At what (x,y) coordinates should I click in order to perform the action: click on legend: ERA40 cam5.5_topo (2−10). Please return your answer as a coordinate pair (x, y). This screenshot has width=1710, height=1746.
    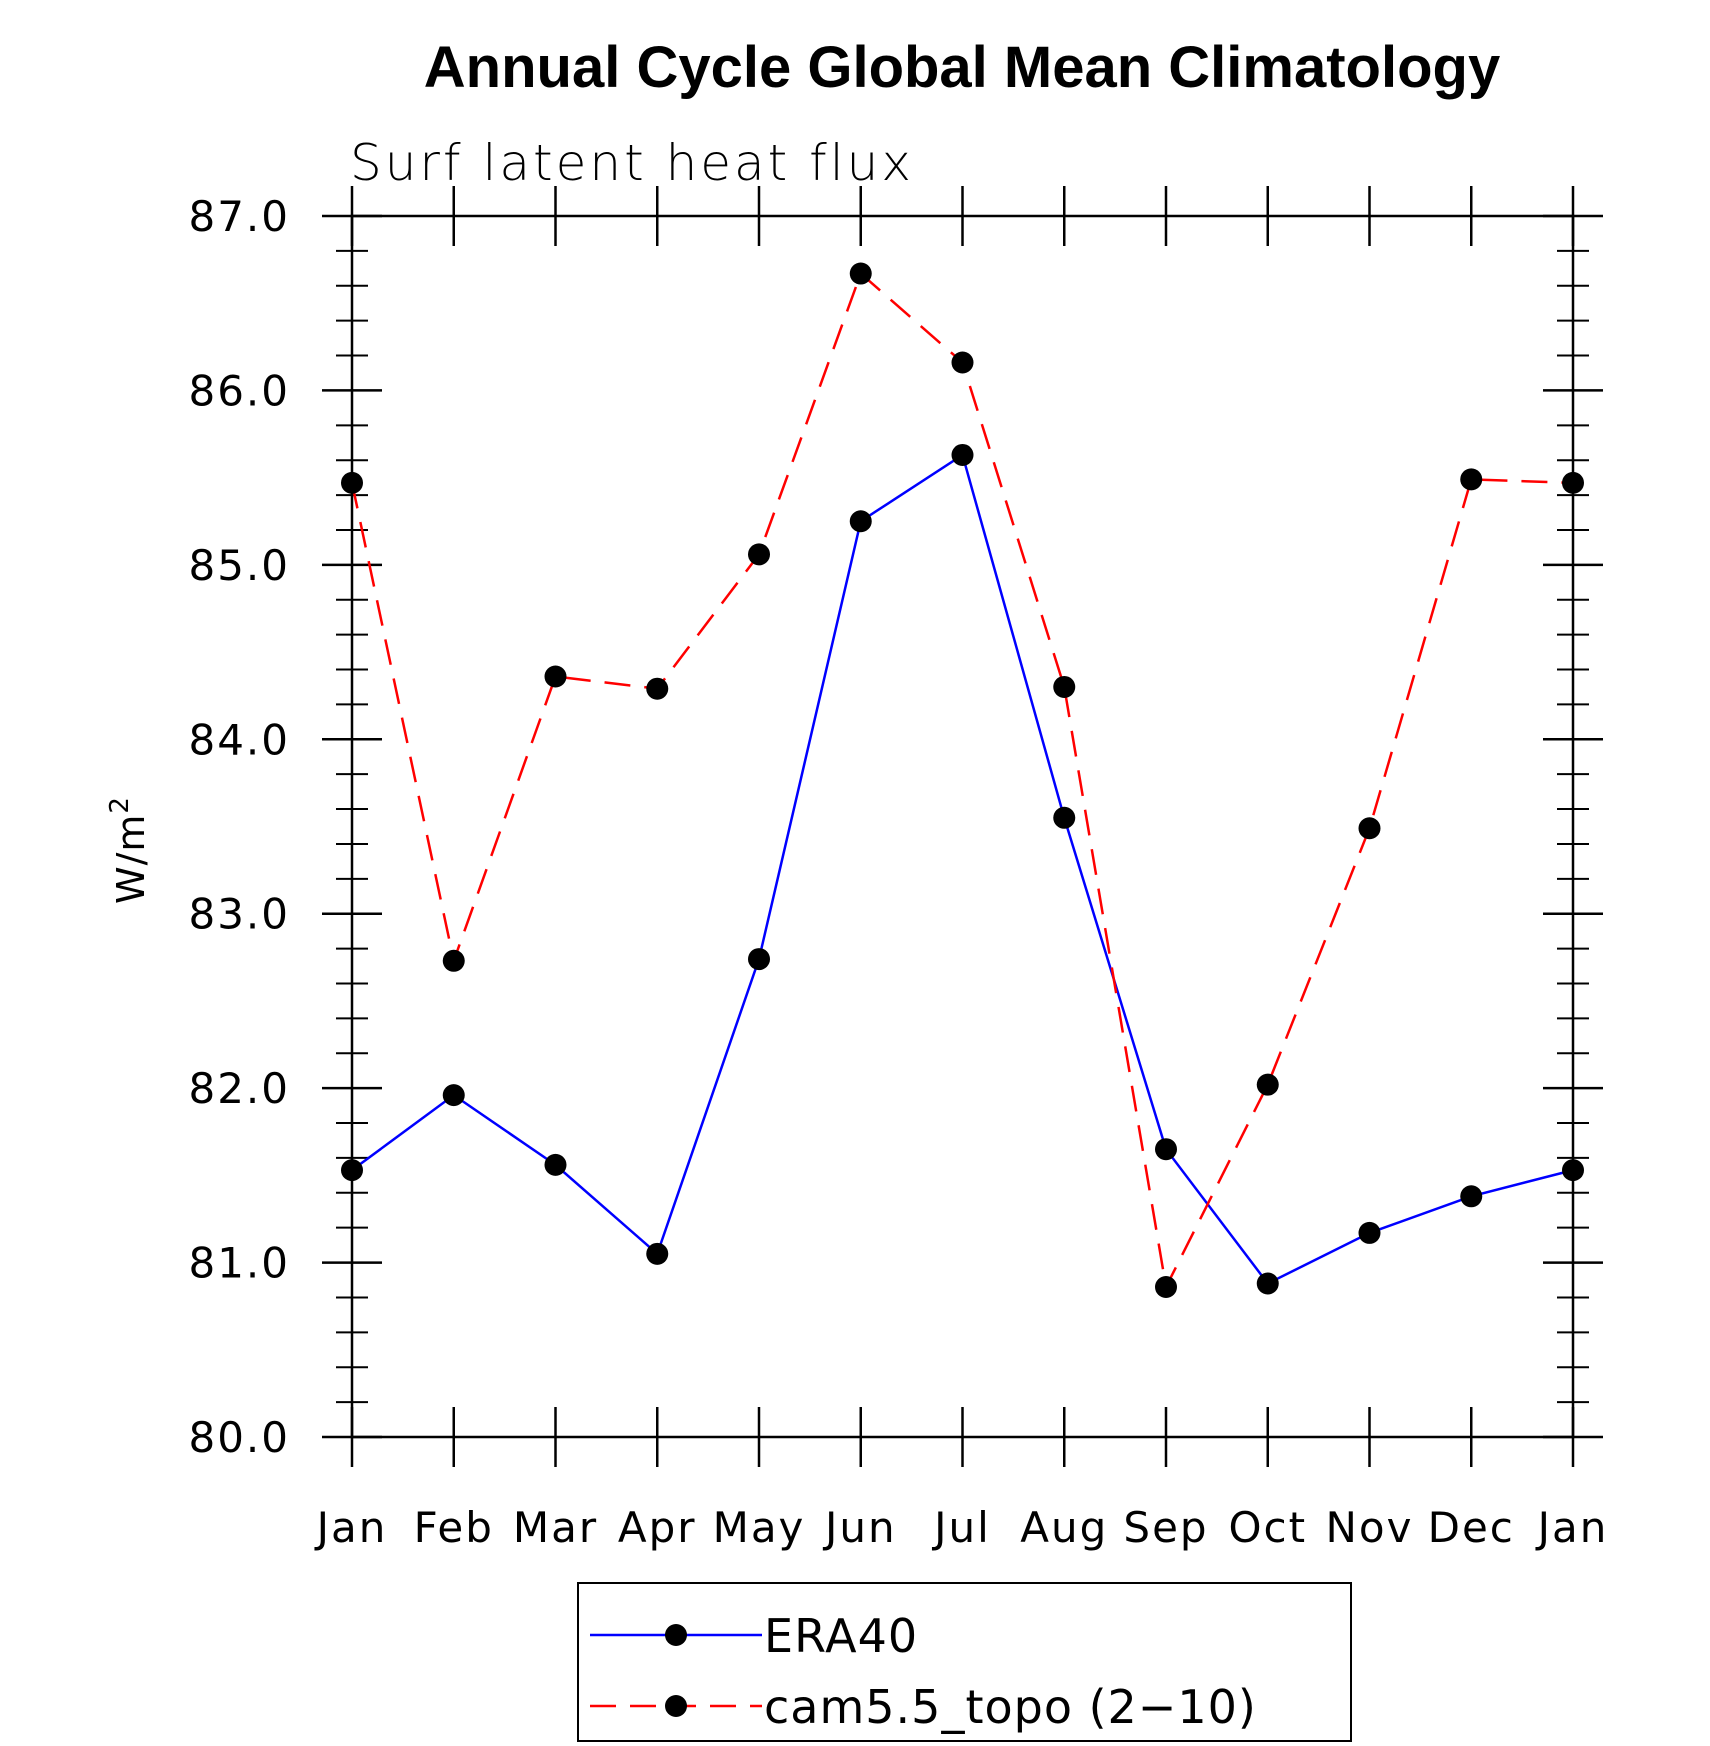
    Looking at the image, I should click on (964, 1662).